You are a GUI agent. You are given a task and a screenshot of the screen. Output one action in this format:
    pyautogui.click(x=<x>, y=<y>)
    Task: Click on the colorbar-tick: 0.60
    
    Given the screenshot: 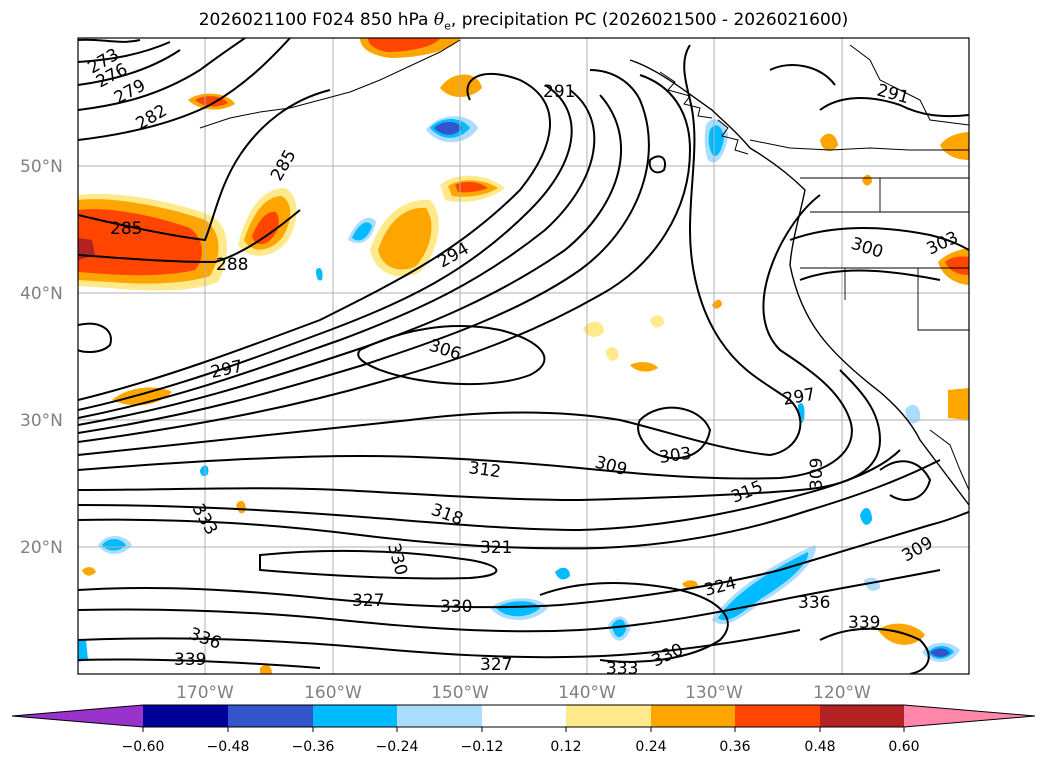 What is the action you would take?
    pyautogui.click(x=903, y=747)
    